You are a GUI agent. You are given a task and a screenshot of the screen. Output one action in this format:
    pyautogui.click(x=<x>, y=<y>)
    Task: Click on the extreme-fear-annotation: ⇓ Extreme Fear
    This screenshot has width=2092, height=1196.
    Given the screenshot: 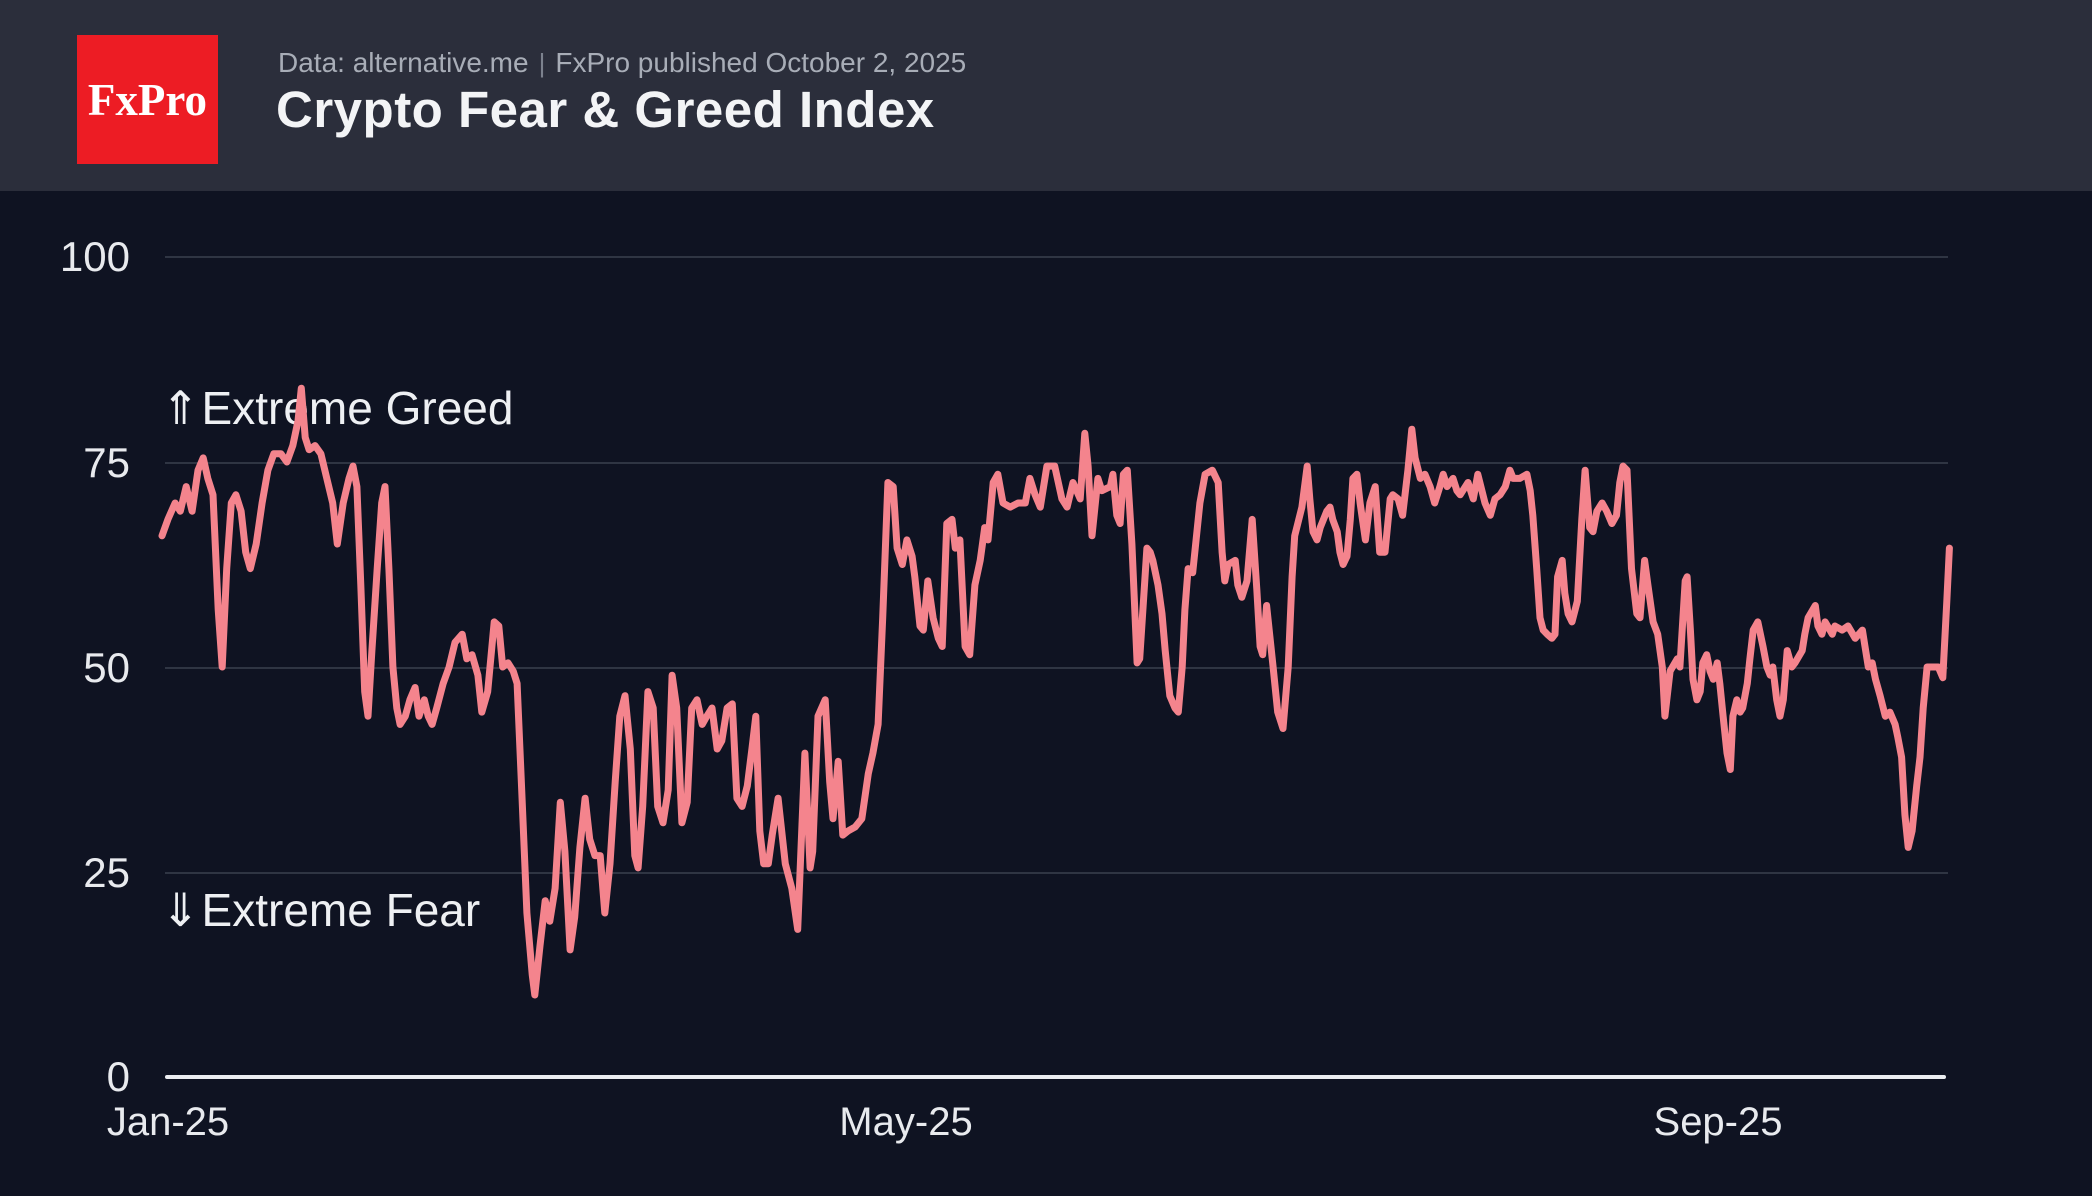 What is the action you would take?
    pyautogui.click(x=320, y=910)
    